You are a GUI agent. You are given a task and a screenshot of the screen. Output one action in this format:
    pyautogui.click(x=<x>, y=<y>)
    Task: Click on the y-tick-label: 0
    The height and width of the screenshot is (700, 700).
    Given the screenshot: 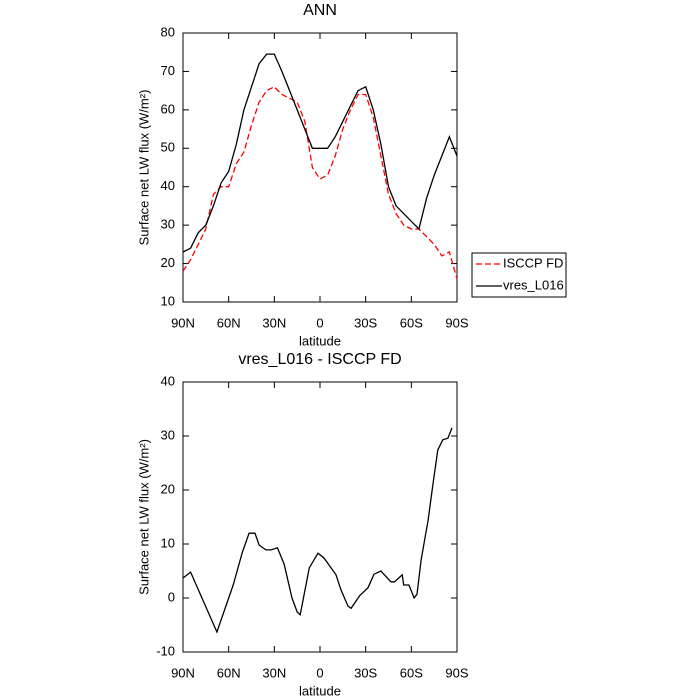 What is the action you would take?
    pyautogui.click(x=171, y=596)
    